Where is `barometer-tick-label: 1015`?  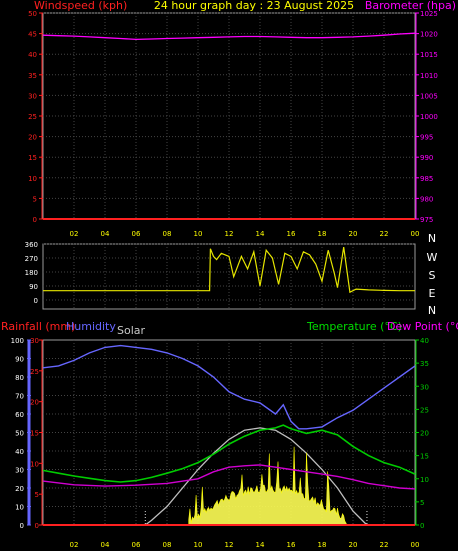
barometer-tick-label: 1015 is located at coordinates (429, 55).